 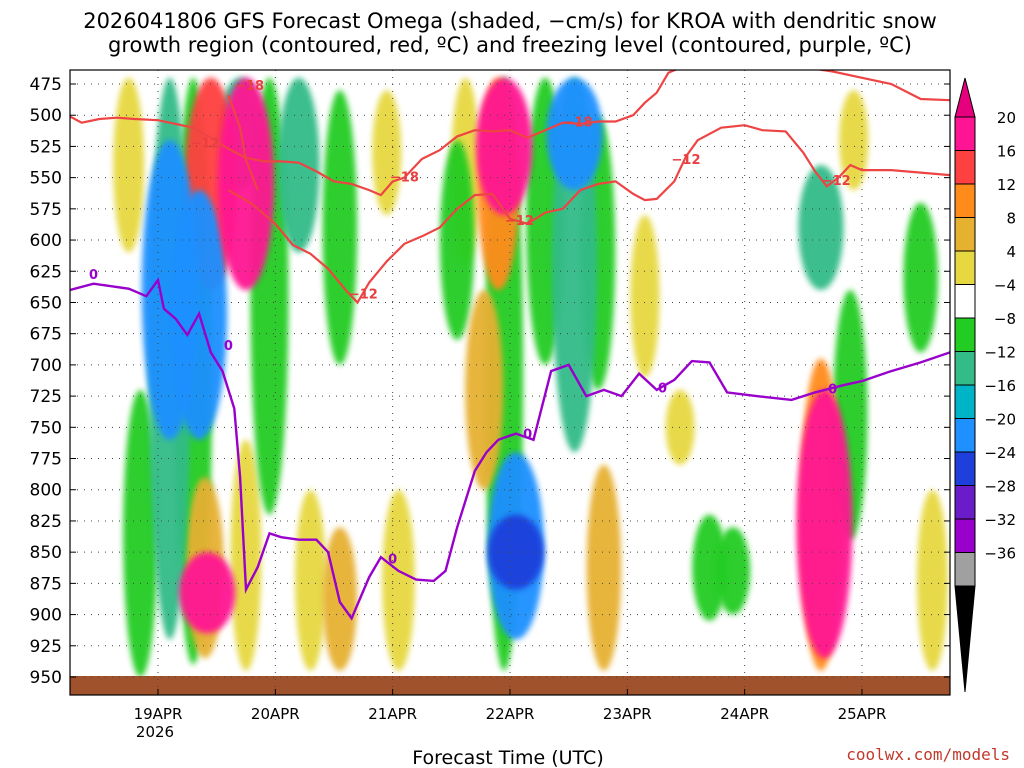 What do you see at coordinates (46, 678) in the screenshot?
I see `y-tick-label: 950` at bounding box center [46, 678].